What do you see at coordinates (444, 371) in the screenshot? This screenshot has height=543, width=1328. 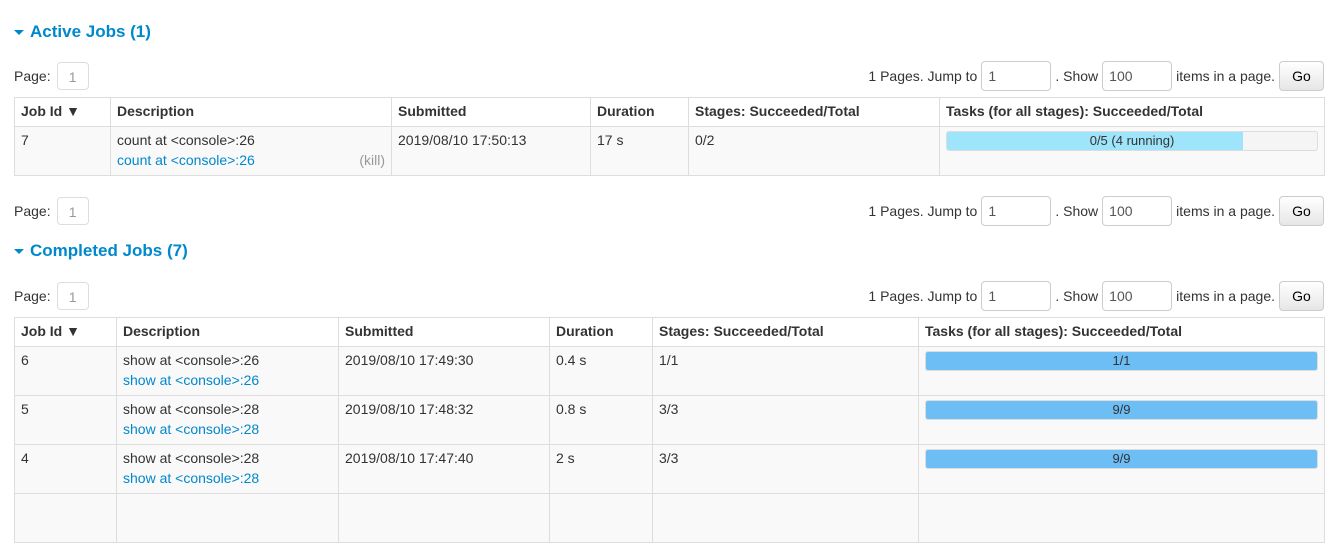 I see `submitted: 2019/08/10 17:49:30` at bounding box center [444, 371].